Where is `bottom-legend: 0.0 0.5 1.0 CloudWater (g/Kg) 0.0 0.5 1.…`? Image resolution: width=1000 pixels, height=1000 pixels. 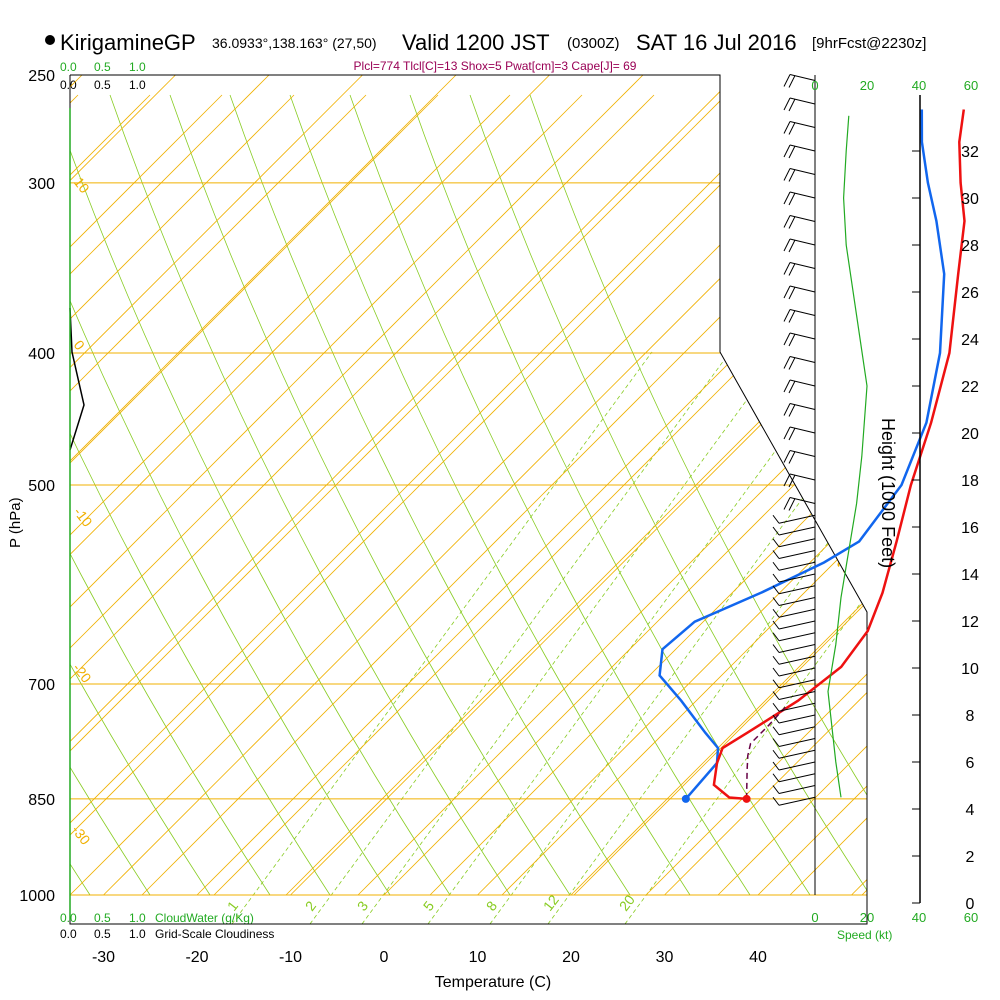 bottom-legend: 0.0 0.5 1.0 CloudWater (g/Kg) 0.0 0.5 1.… is located at coordinates (167, 926).